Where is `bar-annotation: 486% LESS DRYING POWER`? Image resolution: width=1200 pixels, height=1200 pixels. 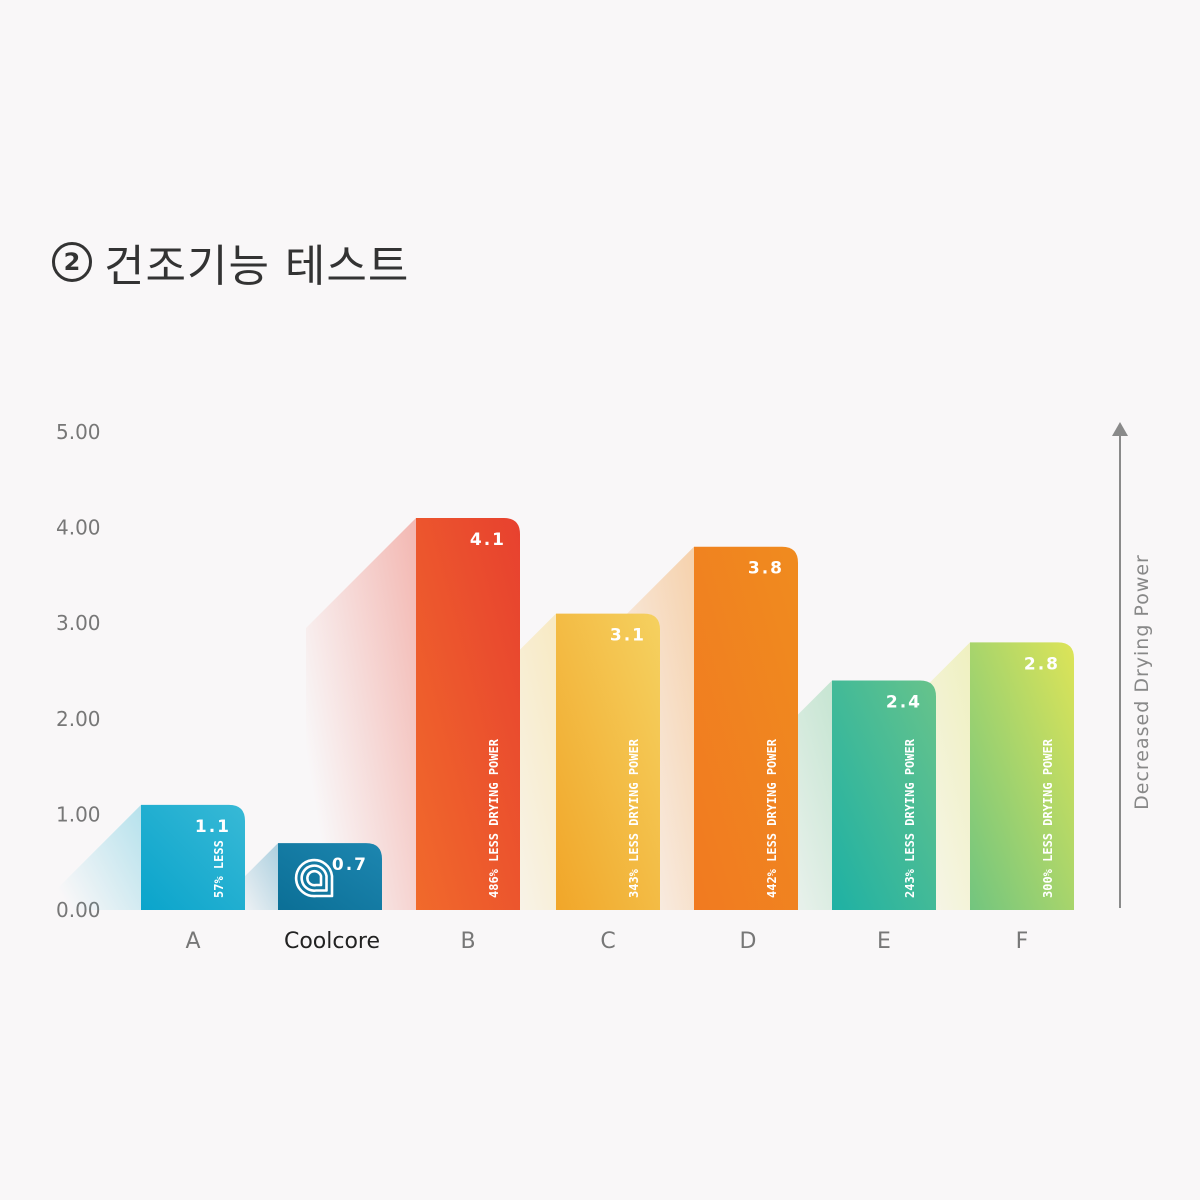 bar-annotation: 486% LESS DRYING POWER is located at coordinates (494, 818).